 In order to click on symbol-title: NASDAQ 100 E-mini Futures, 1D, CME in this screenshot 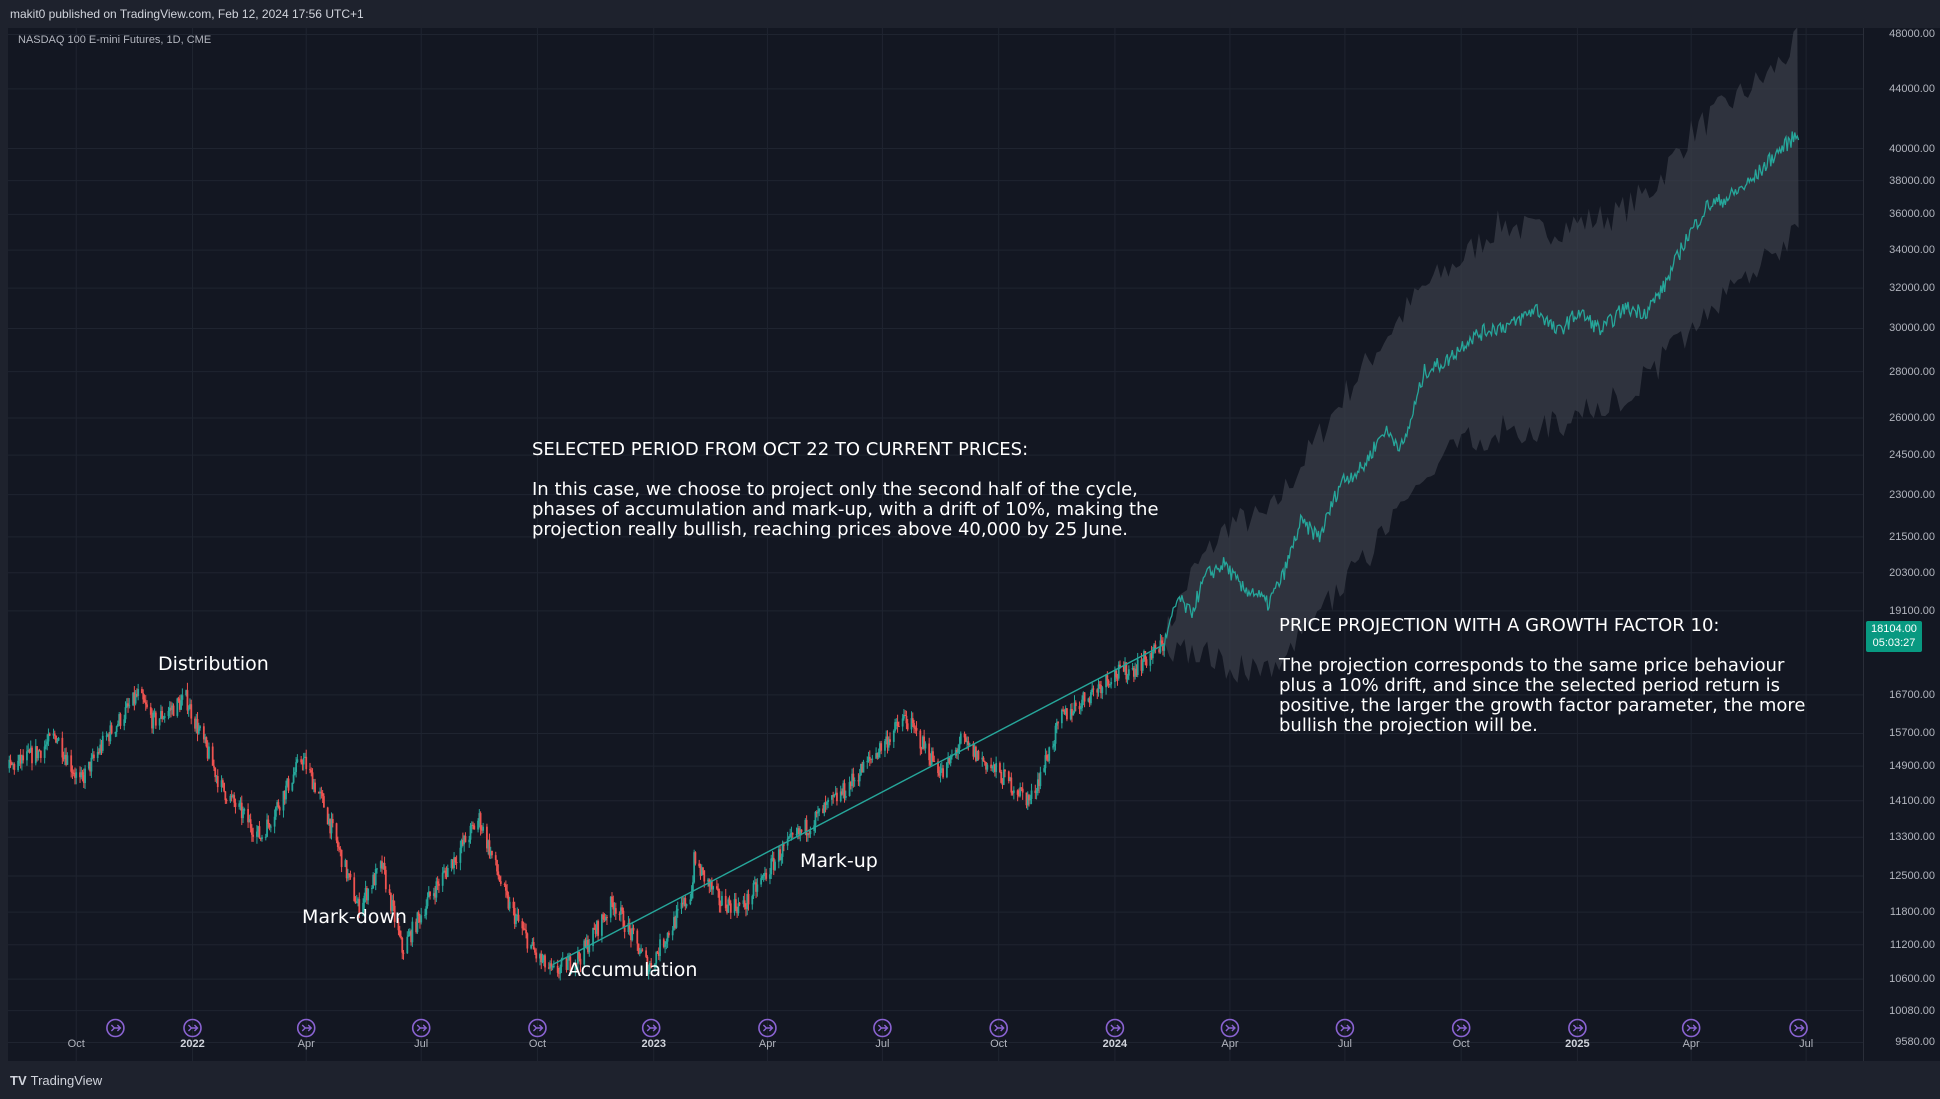, I will do `click(115, 40)`.